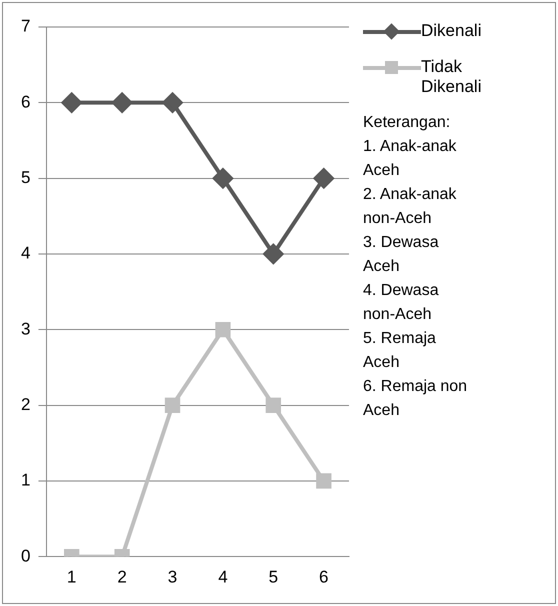 This screenshot has width=558, height=606. Describe the element at coordinates (25, 177) in the screenshot. I see `y-tick-label: 5` at that location.